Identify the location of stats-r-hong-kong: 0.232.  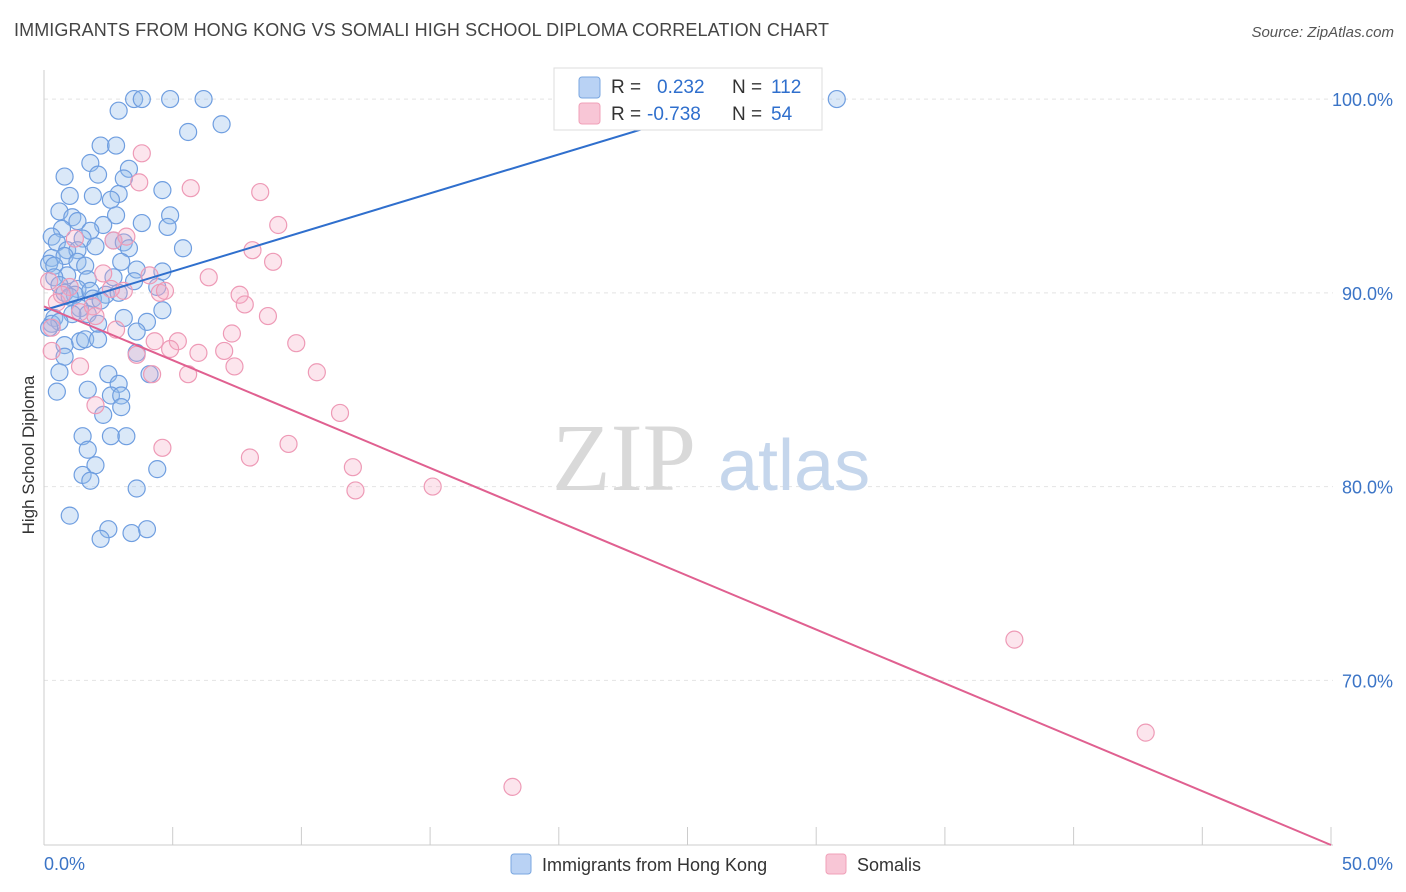
(681, 87).